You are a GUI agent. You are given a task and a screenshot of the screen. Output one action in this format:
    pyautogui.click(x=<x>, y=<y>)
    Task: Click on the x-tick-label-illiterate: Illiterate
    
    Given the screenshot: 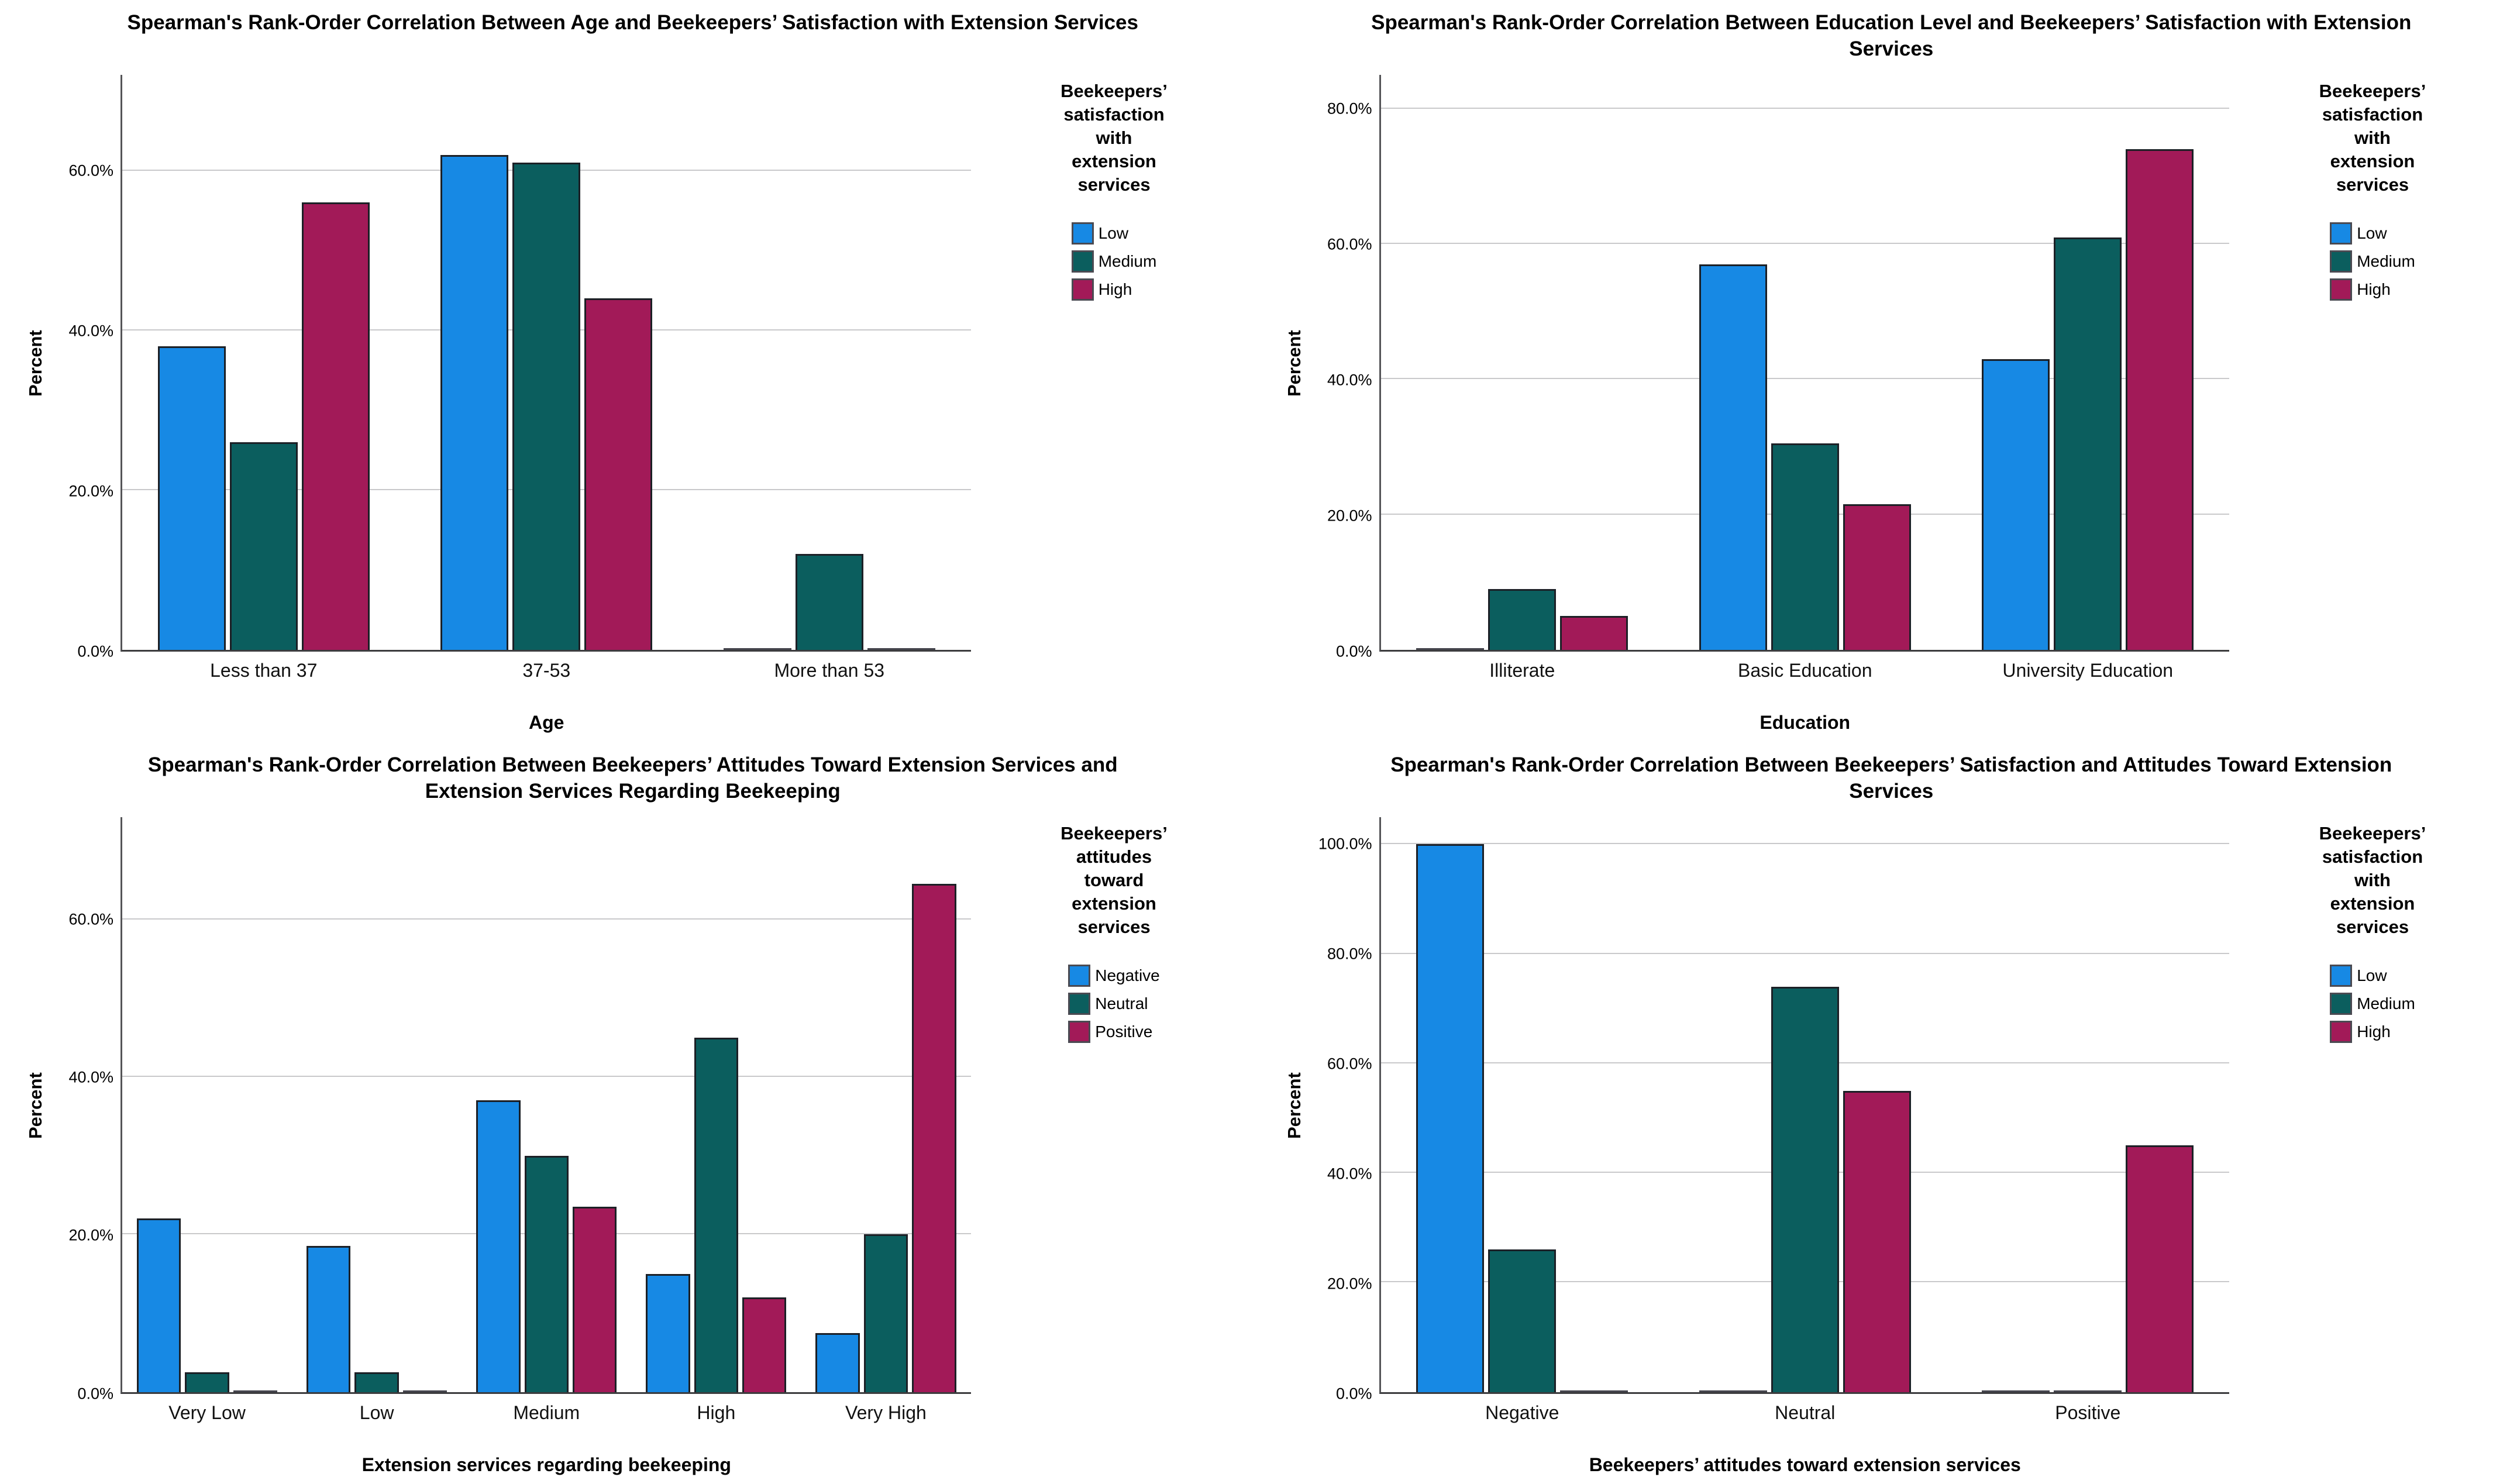 What is the action you would take?
    pyautogui.click(x=1522, y=671)
    